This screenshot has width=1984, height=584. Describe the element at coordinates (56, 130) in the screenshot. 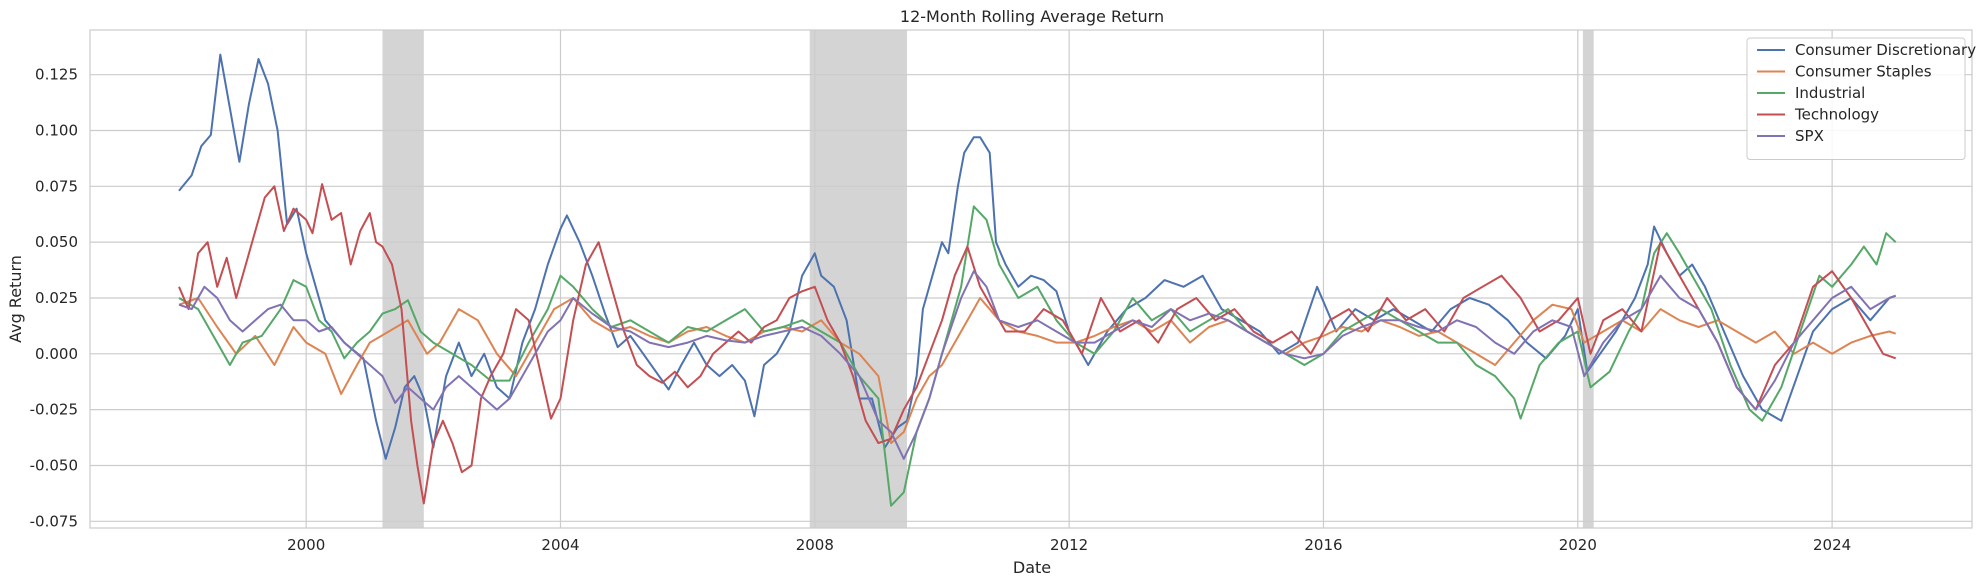

I see `y-tick-label: 0.100` at that location.